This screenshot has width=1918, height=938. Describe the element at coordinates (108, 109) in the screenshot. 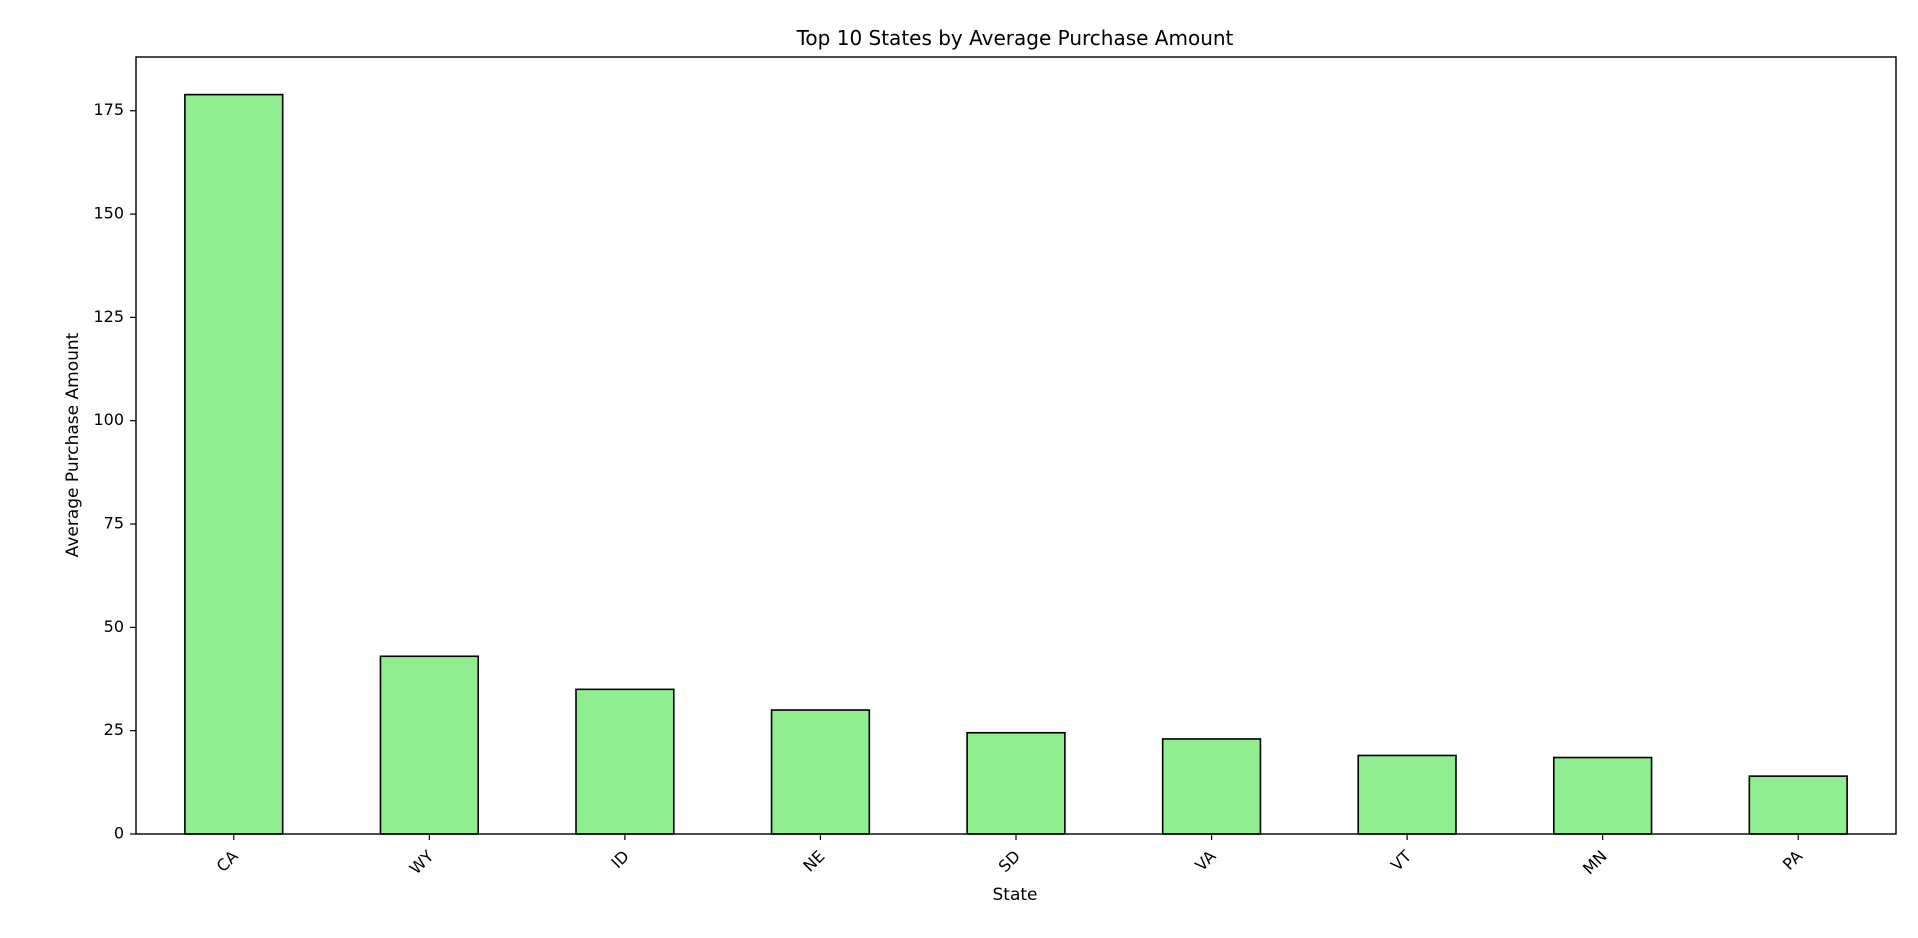

I see `y-tick-label: 175` at that location.